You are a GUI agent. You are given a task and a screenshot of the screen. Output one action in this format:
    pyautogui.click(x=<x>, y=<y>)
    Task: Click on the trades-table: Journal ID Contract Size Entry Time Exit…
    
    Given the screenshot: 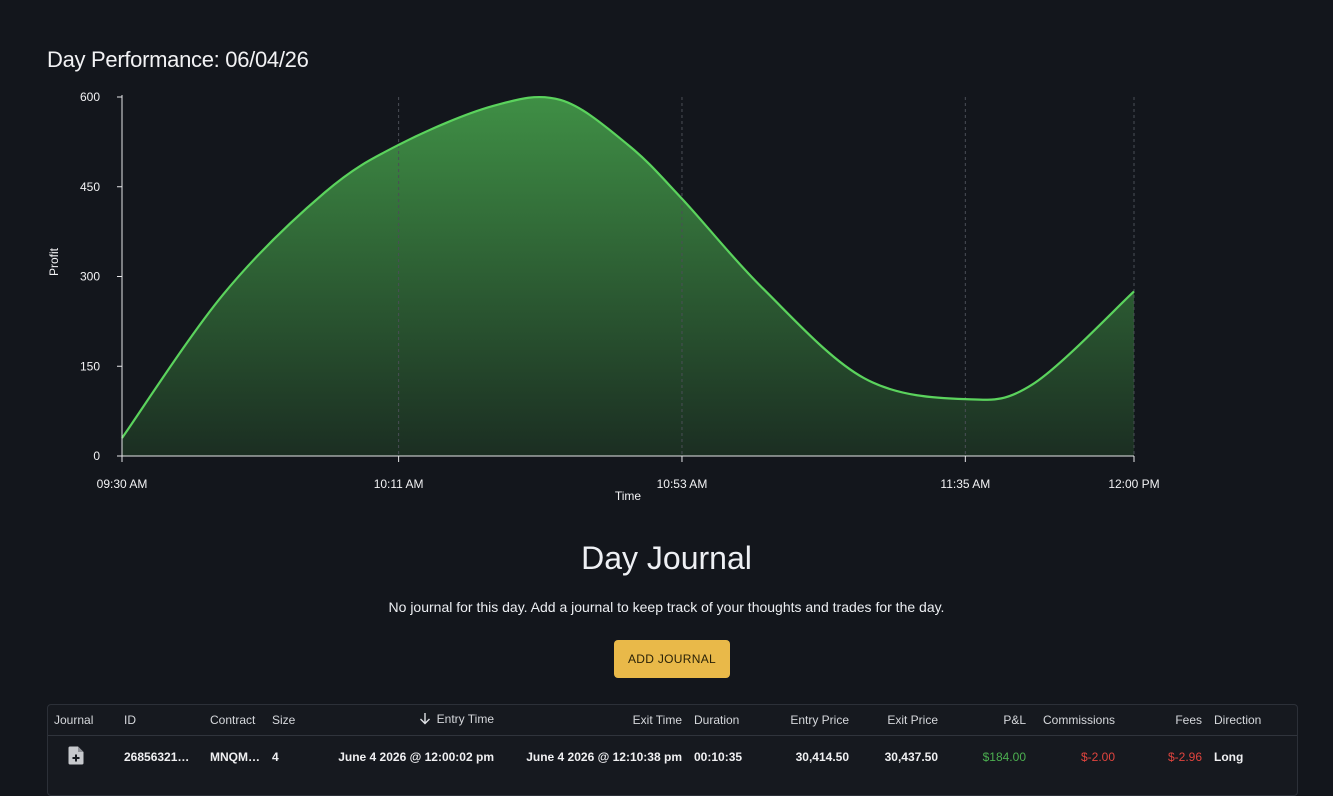 What is the action you would take?
    pyautogui.click(x=672, y=750)
    